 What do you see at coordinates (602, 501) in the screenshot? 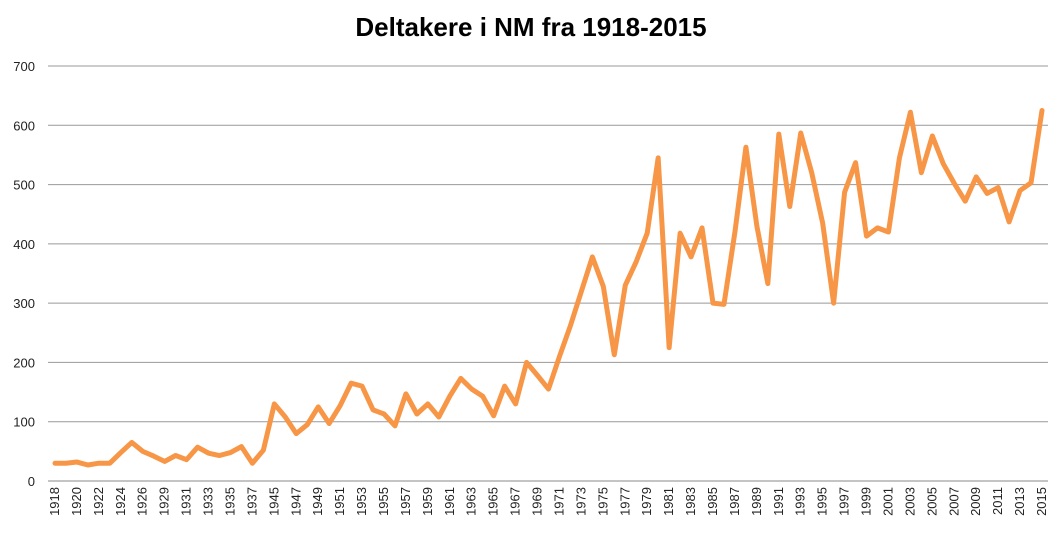
I see `x-tick-label: 1975` at bounding box center [602, 501].